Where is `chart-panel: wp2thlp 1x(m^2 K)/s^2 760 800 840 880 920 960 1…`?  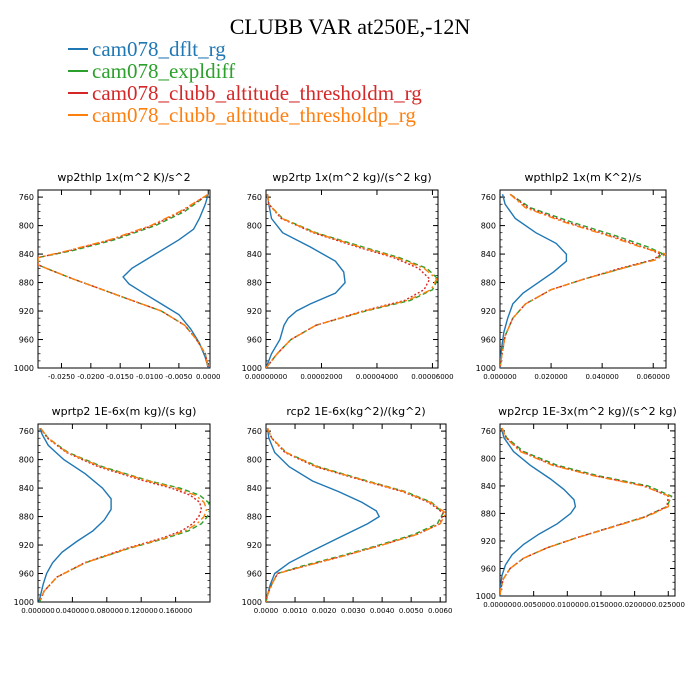
chart-panel: wp2thlp 1x(m^2 K)/s^2 760 800 840 880 920 960 1… is located at coordinates (117, 276).